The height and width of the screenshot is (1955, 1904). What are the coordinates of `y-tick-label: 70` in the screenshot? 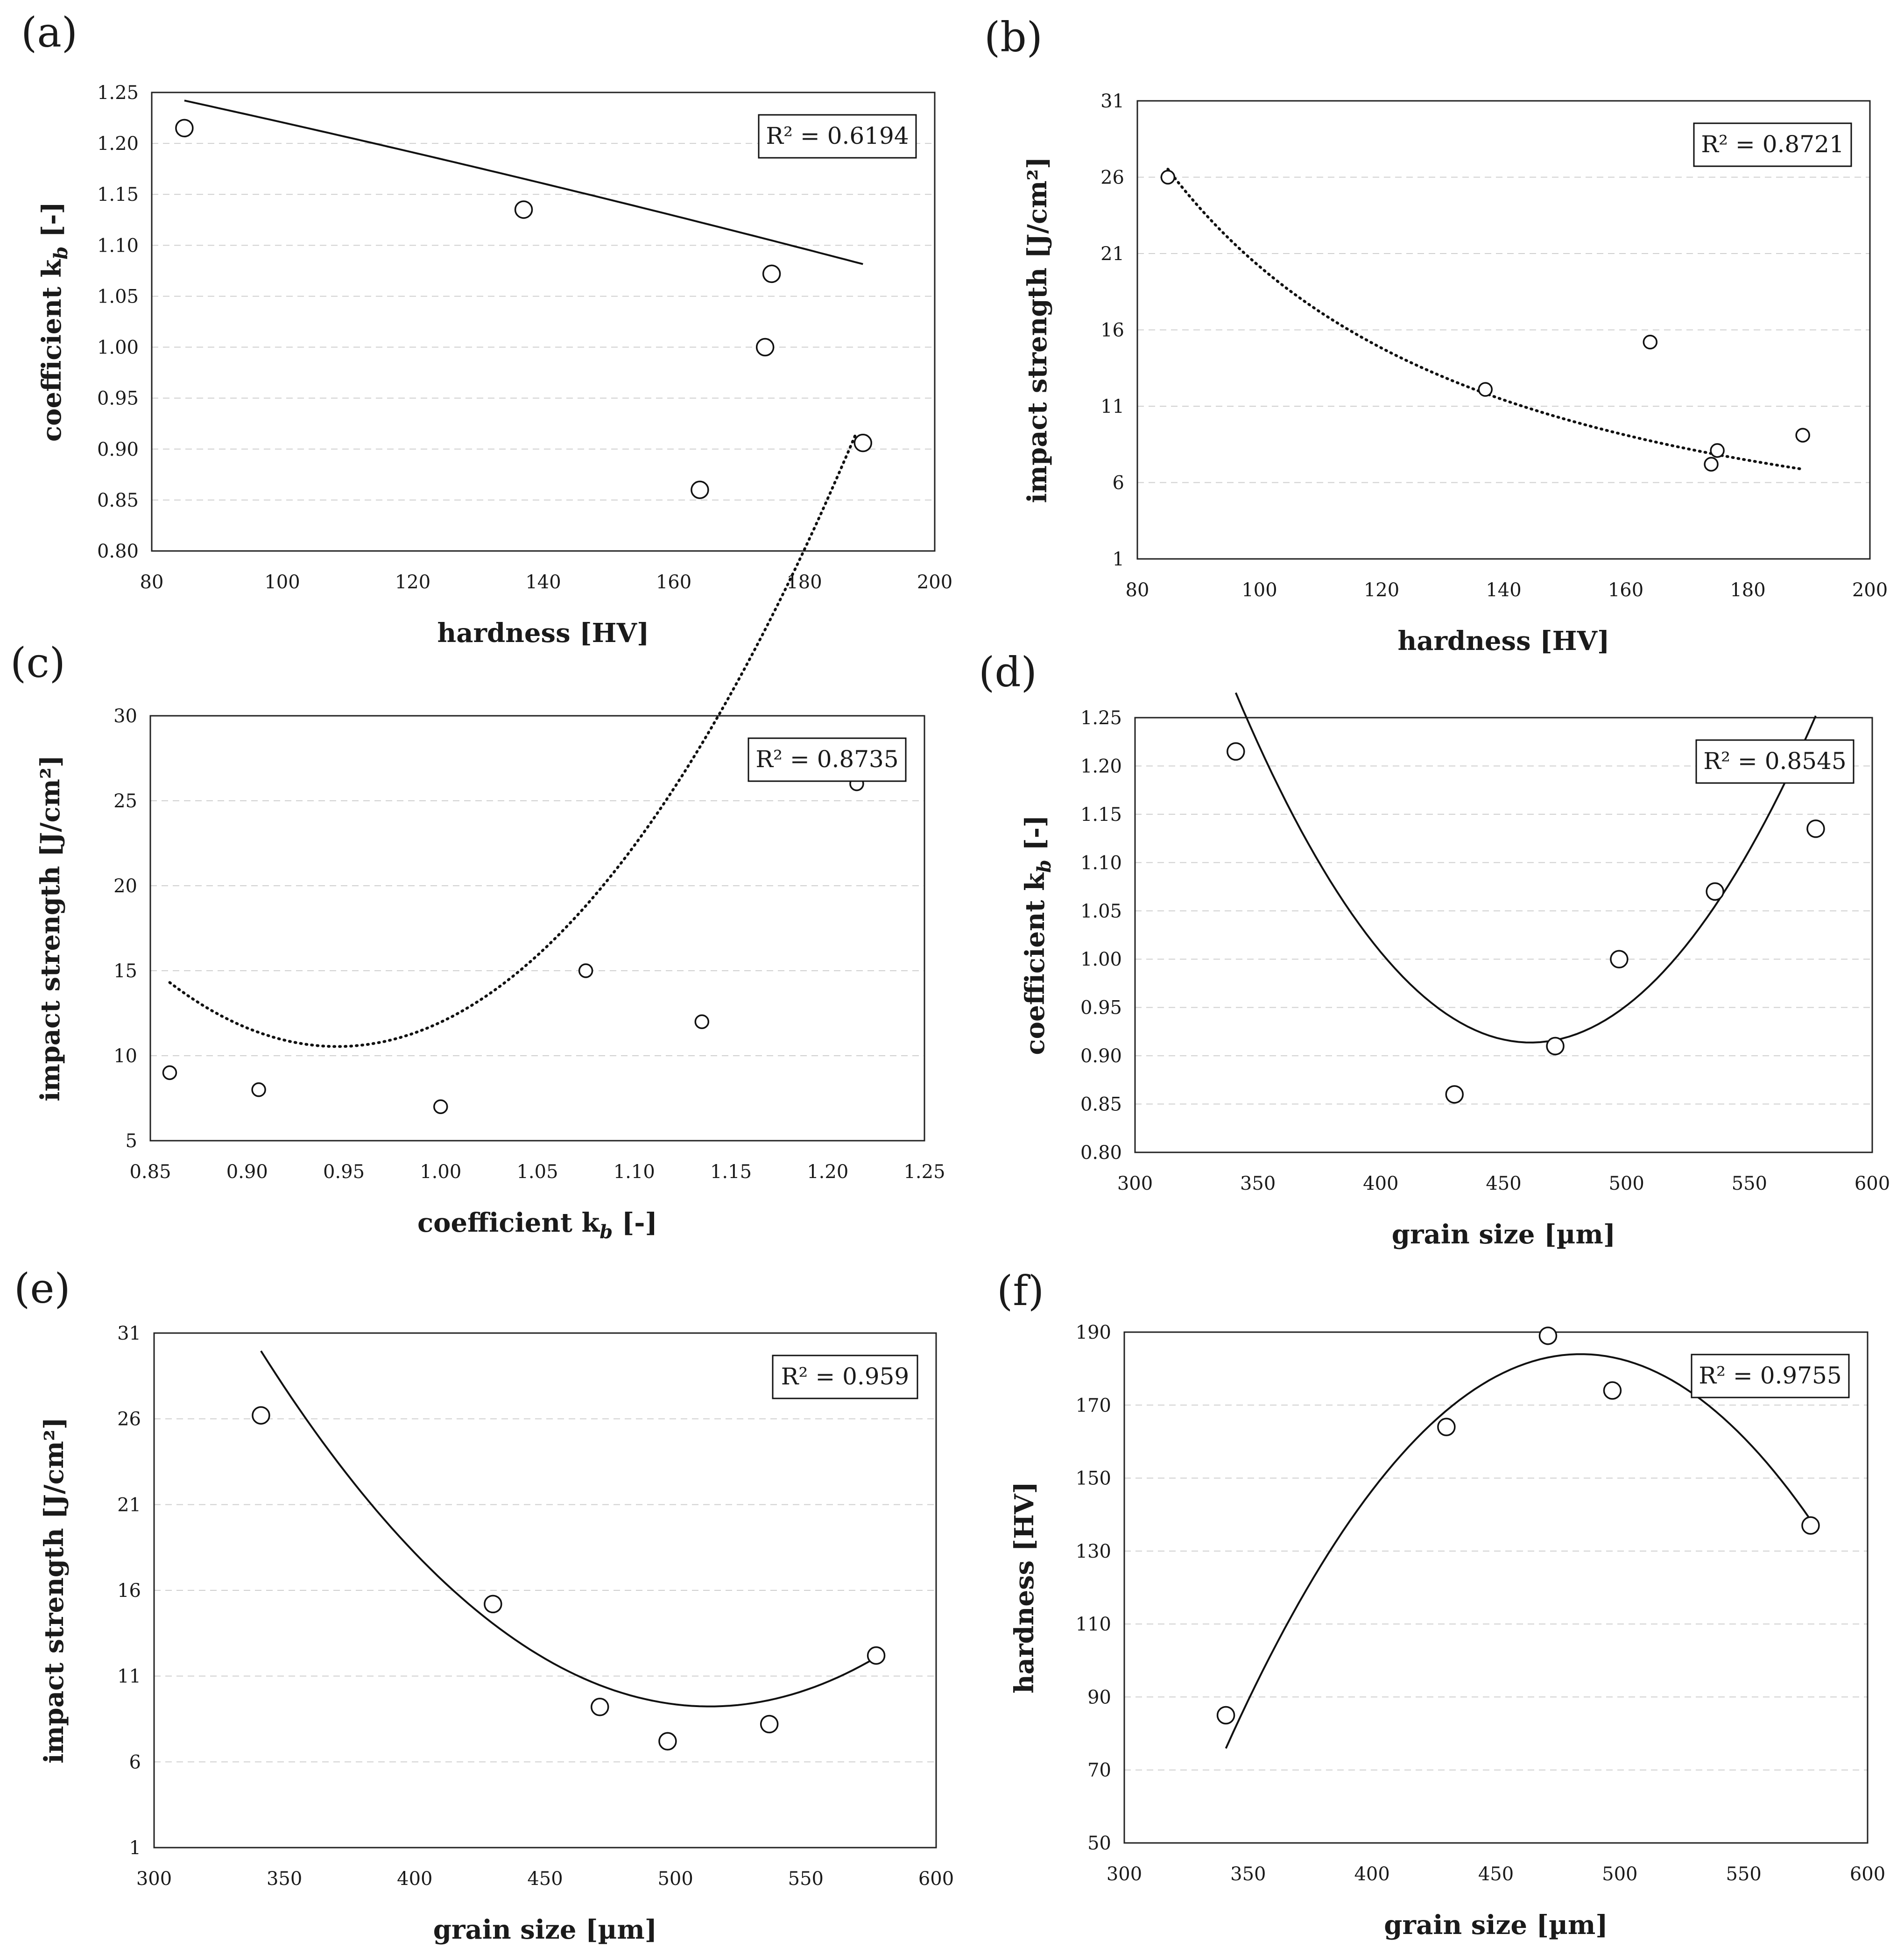 It's located at (1099, 1770).